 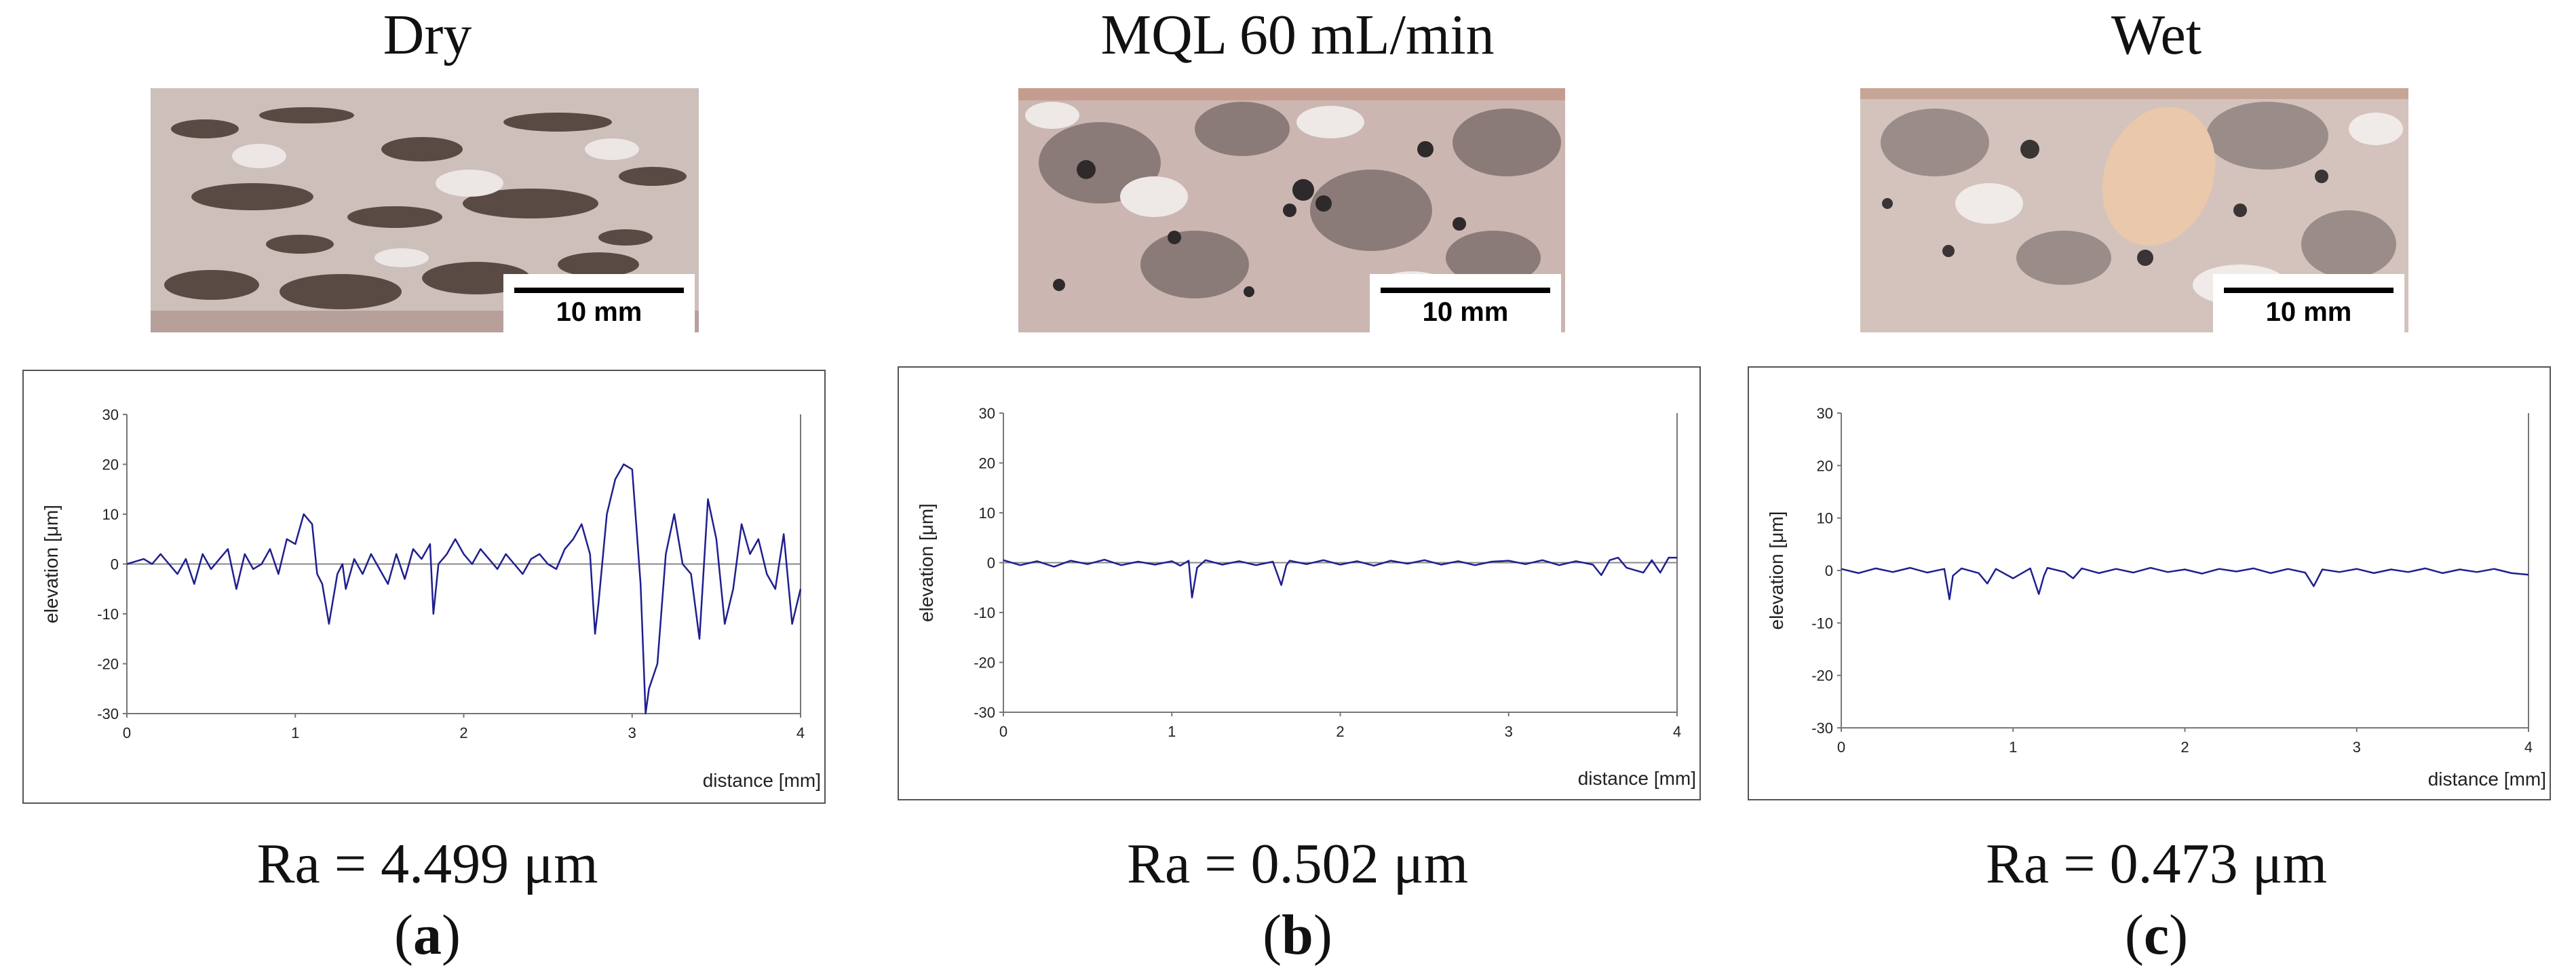 I want to click on surface-photo-wet: 10 mm, so click(x=2134, y=210).